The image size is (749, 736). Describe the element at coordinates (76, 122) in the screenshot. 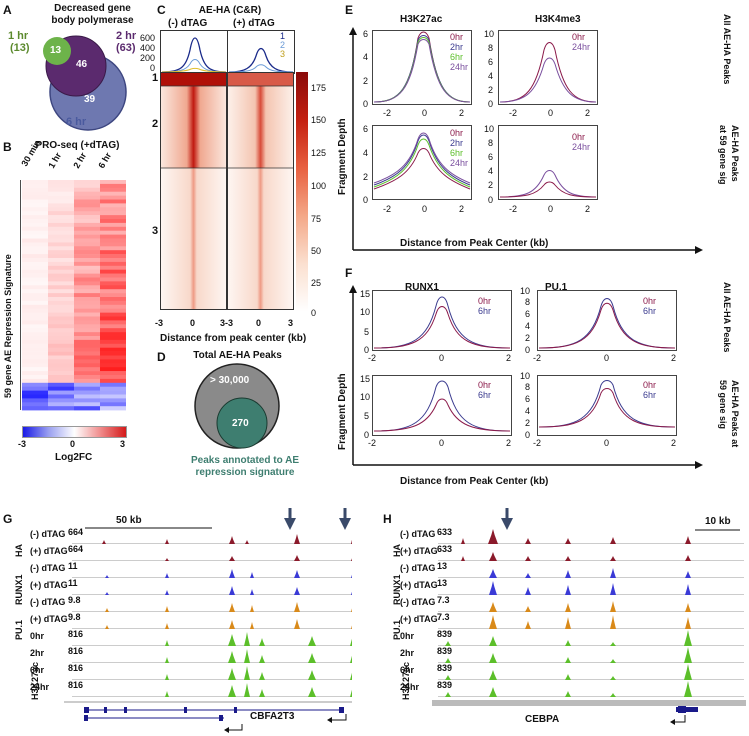

I see `venn-6hr-label: 6 hr` at that location.